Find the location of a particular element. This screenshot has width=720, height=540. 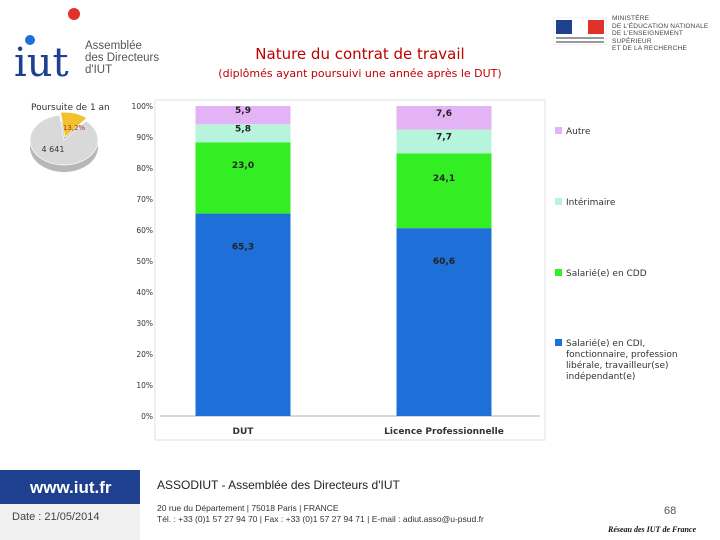

y-tick-label: 50% is located at coordinates (144, 261).